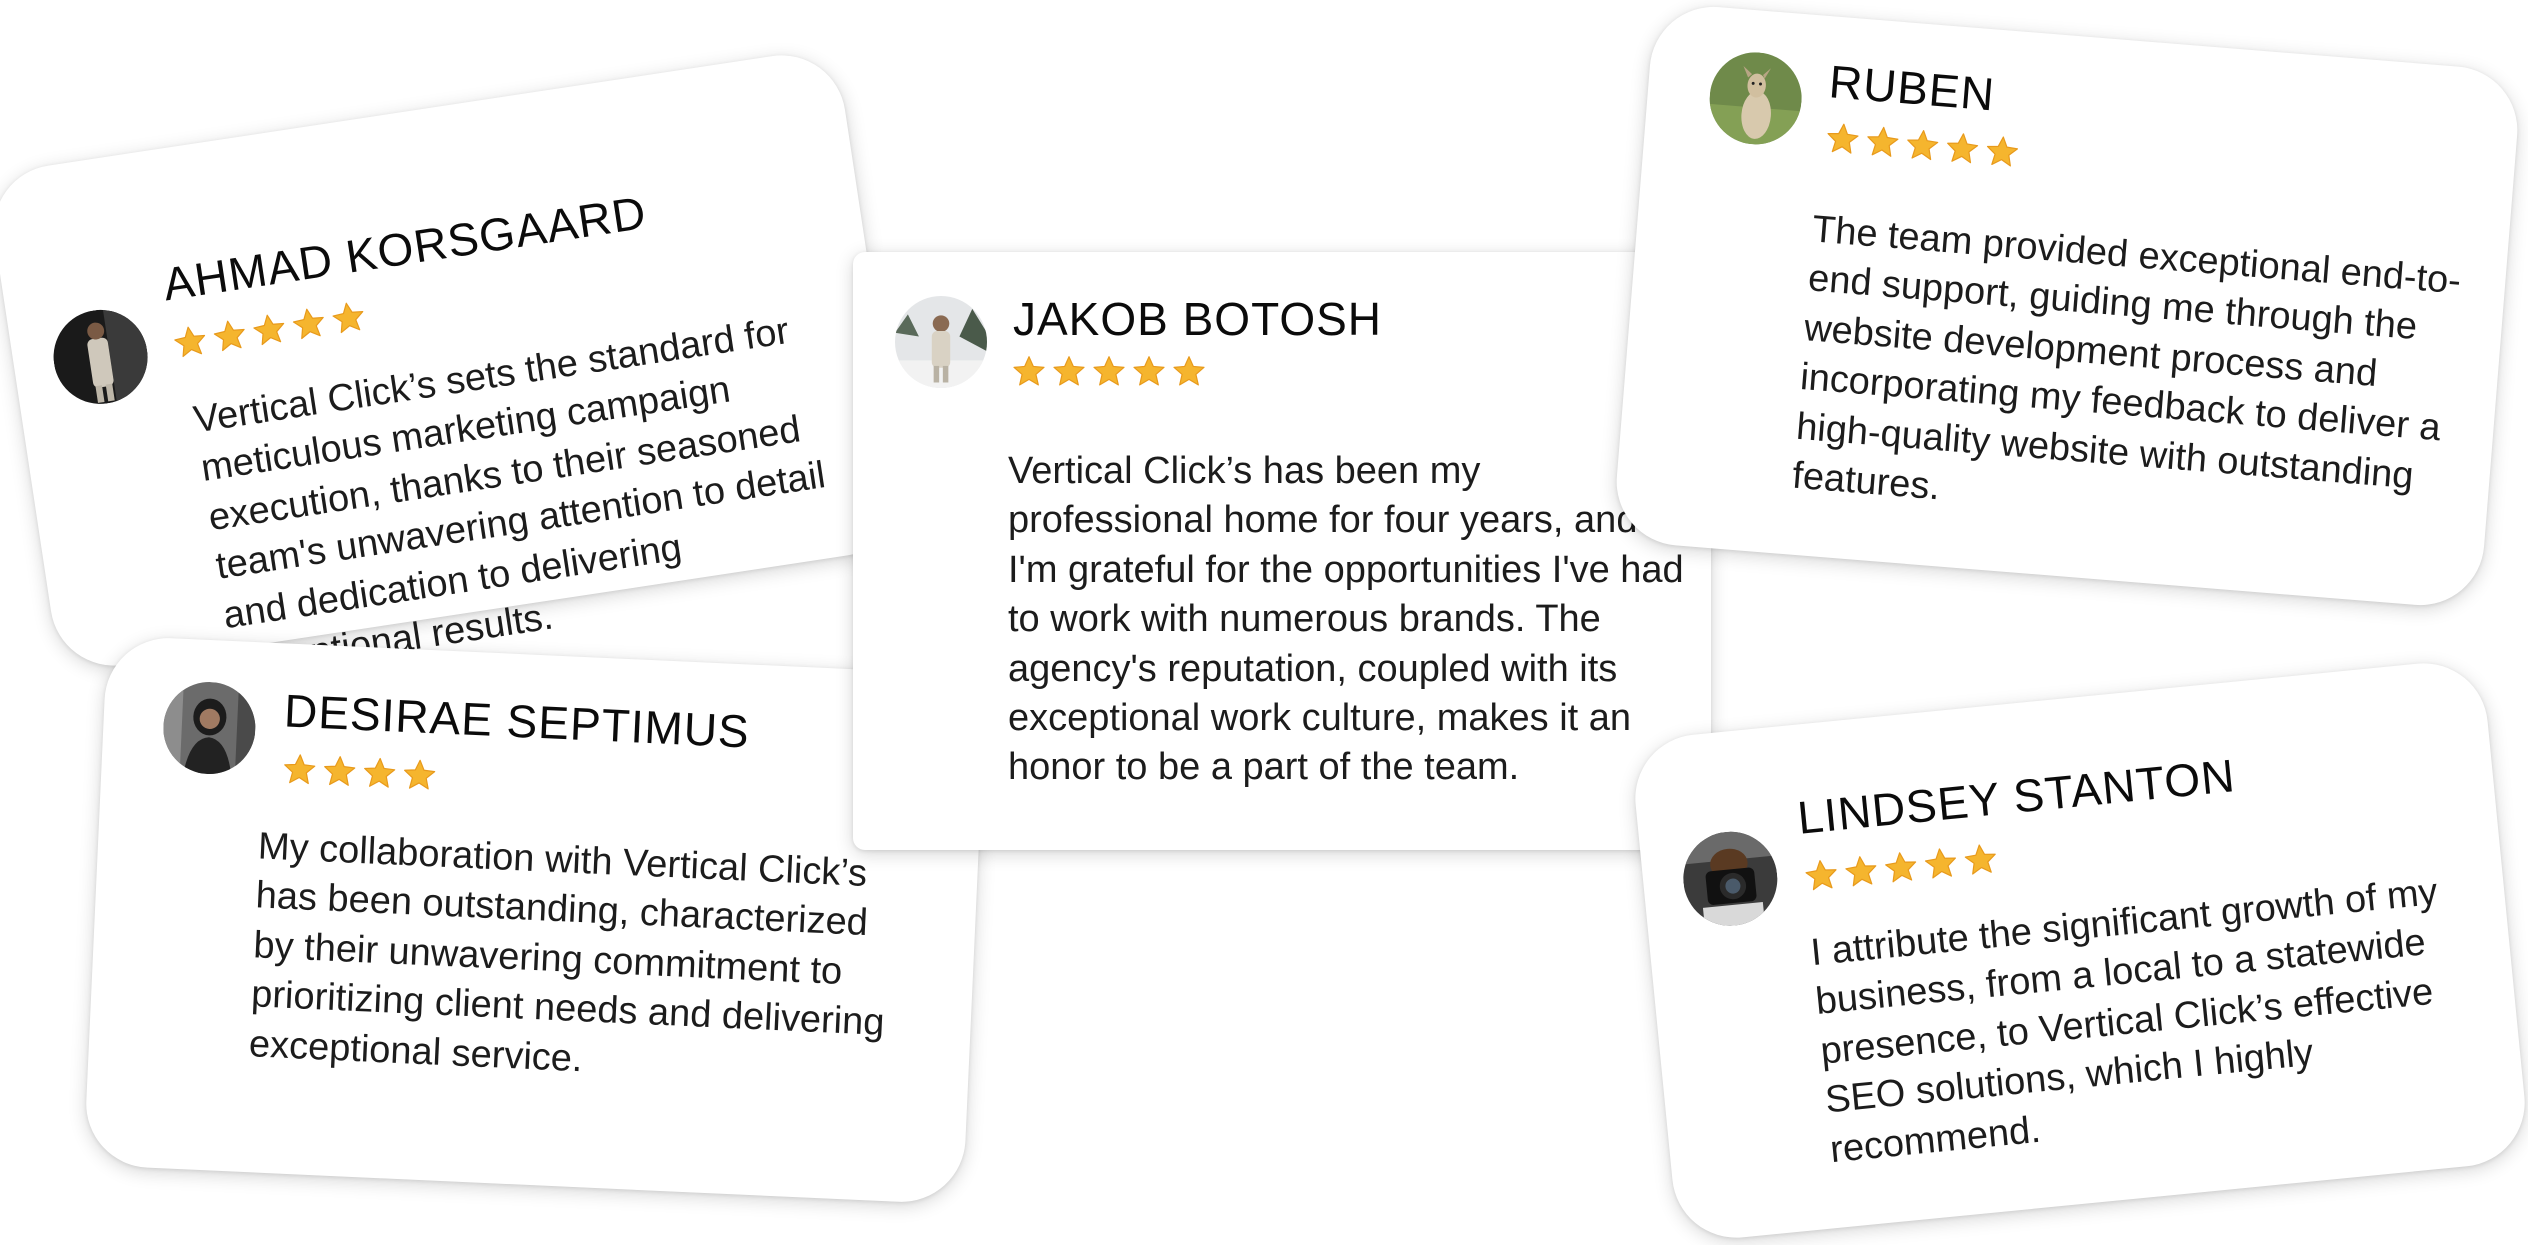  I want to click on reviewer-name: LINDSEY STANTON, so click(2016, 796).